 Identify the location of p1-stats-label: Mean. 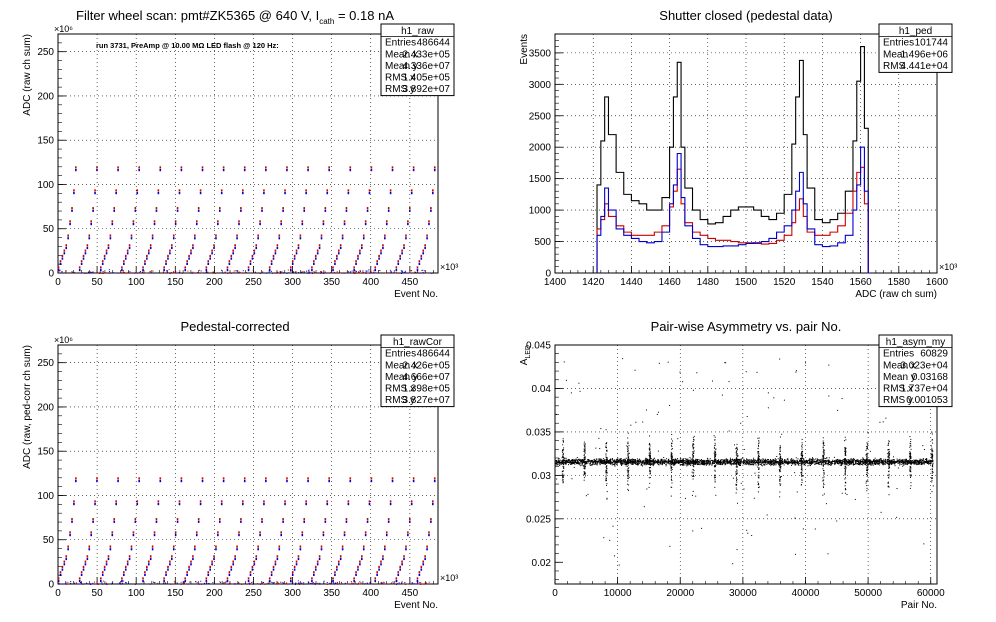
(895, 54).